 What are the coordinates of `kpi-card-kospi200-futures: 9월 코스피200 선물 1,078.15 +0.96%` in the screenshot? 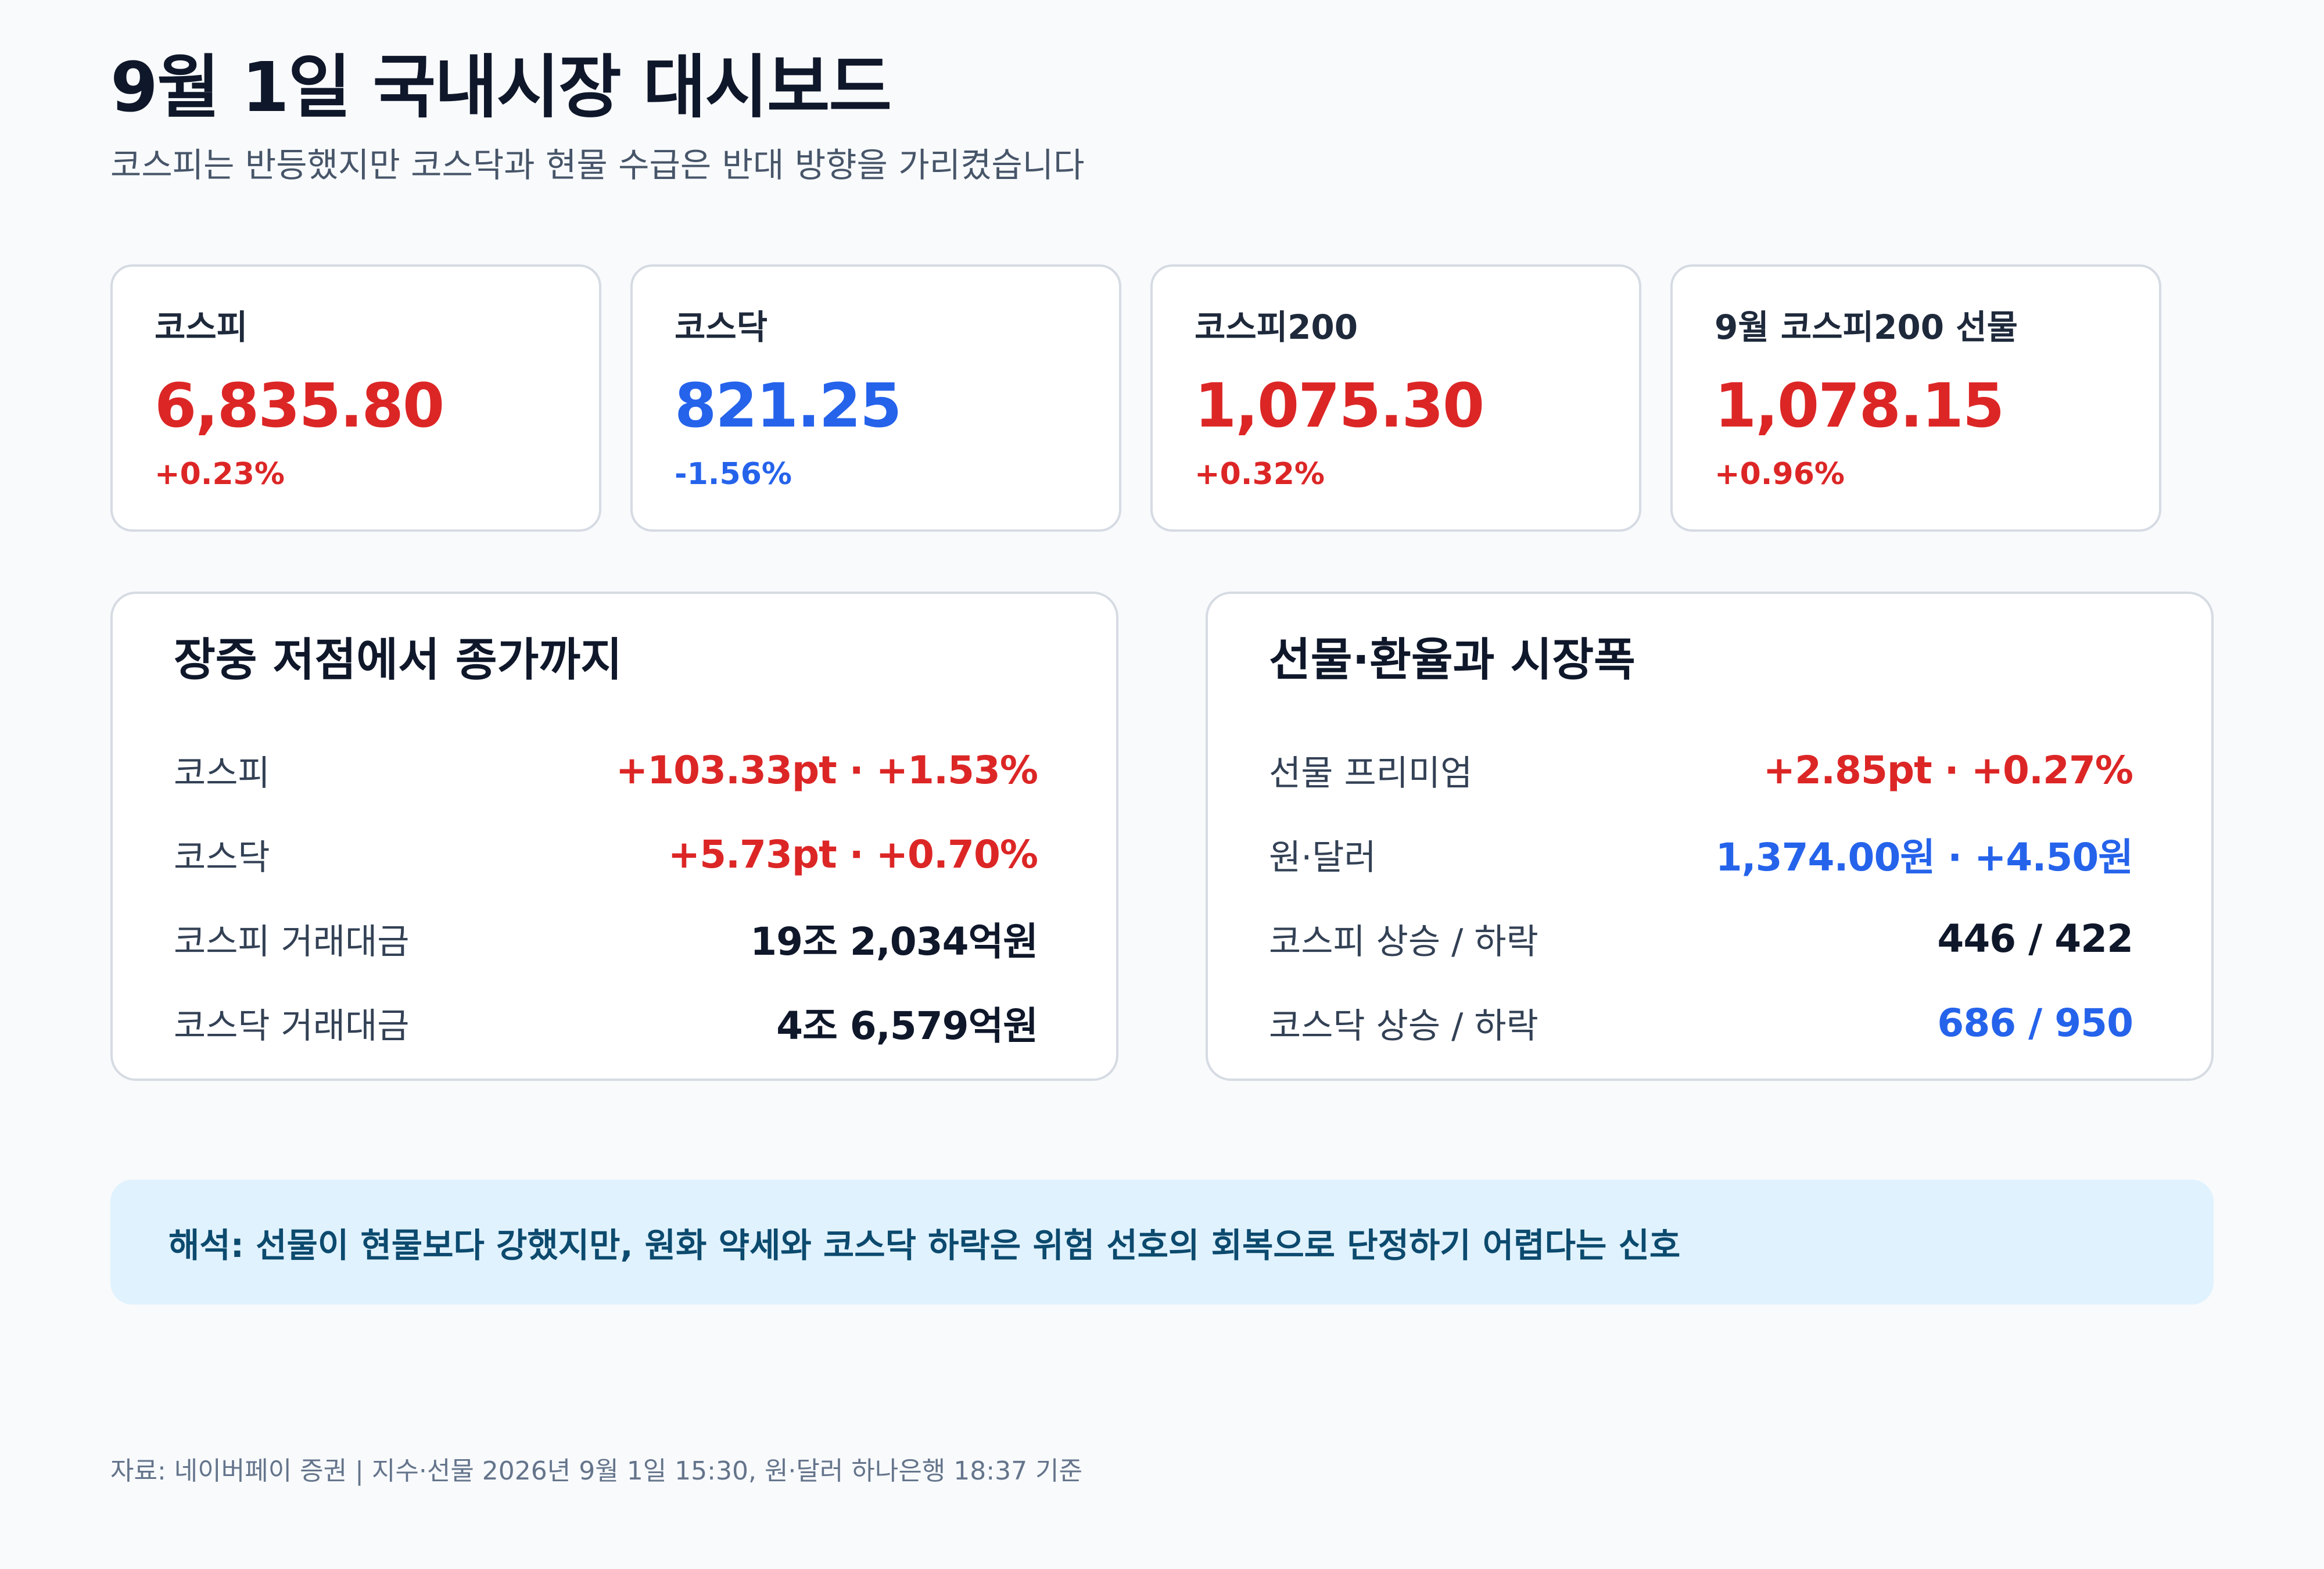 It's located at (1915, 398).